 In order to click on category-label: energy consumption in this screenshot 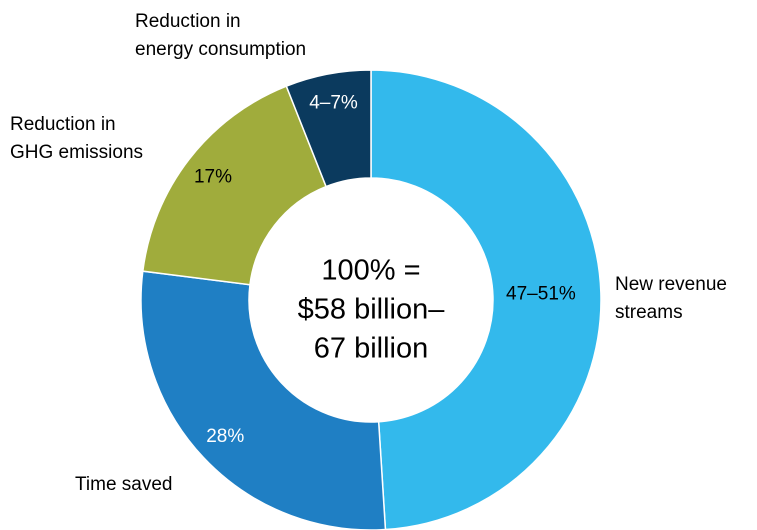, I will do `click(220, 49)`.